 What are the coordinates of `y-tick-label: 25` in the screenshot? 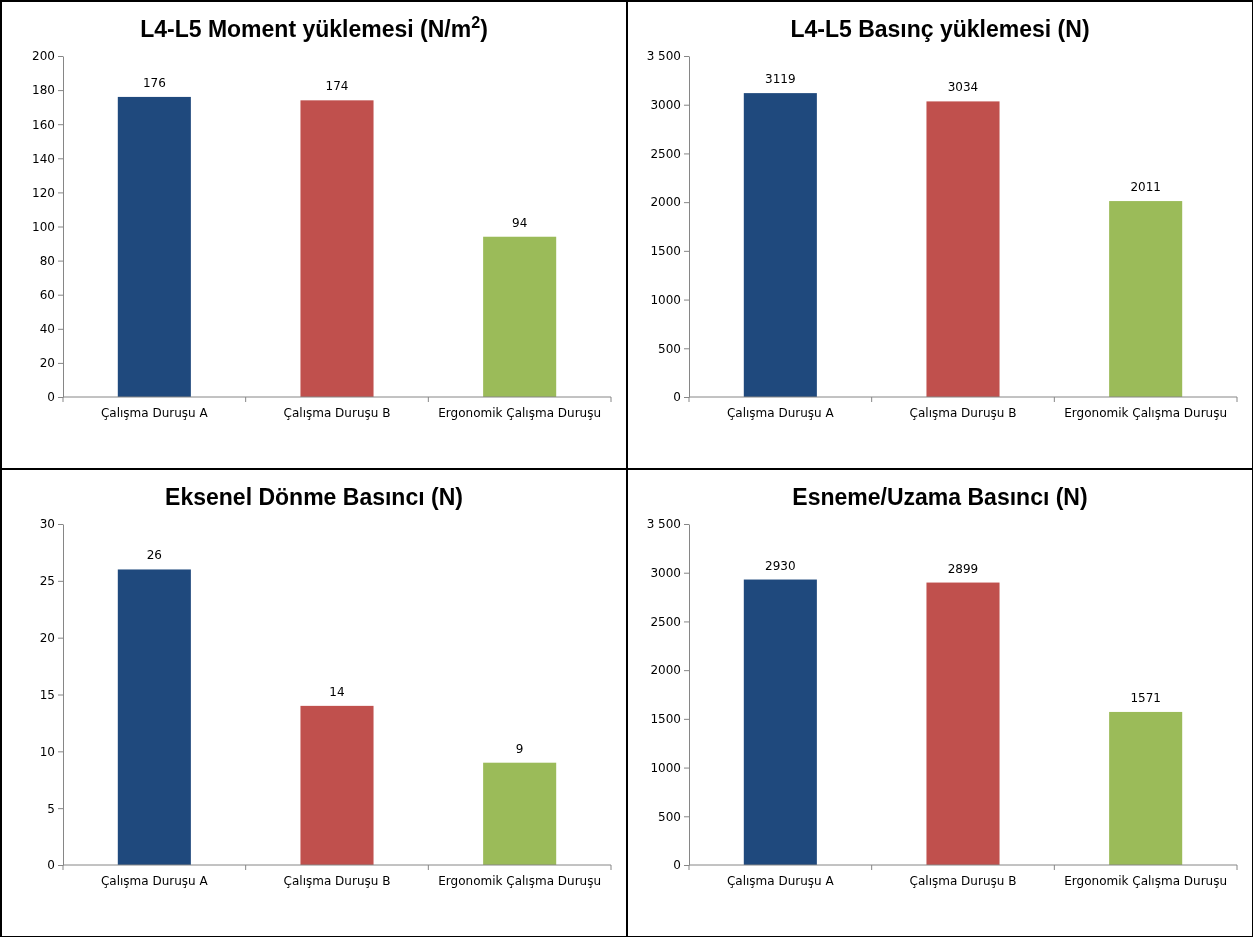 It's located at (47, 581).